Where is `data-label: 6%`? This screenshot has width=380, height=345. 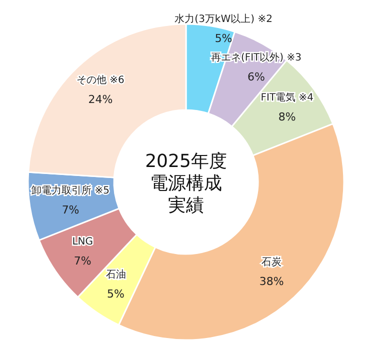 data-label: 6% is located at coordinates (256, 77).